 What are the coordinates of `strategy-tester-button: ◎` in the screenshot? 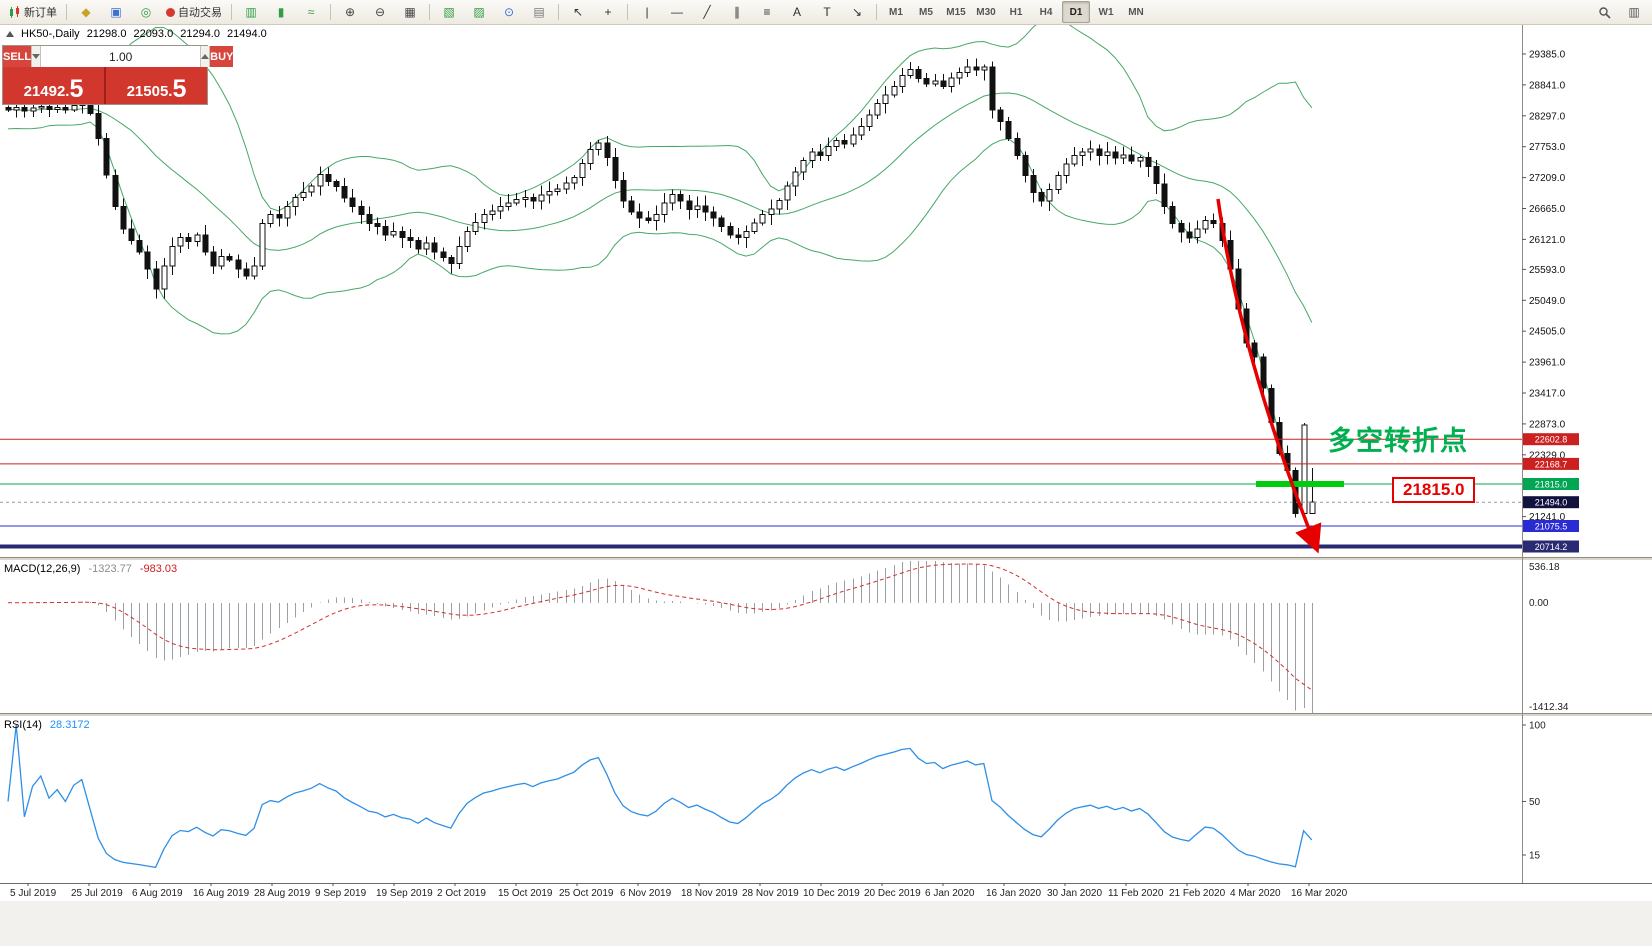 It's located at (146, 12).